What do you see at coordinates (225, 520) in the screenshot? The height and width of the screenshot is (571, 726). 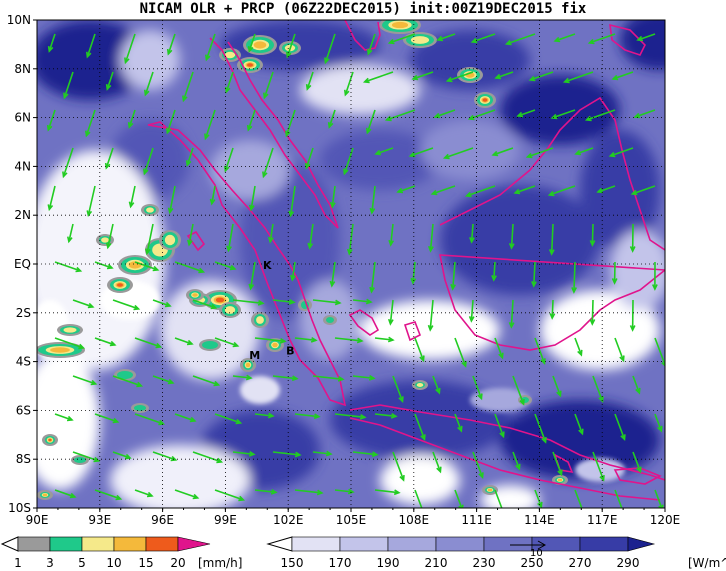 I see `lon-label: 99E` at bounding box center [225, 520].